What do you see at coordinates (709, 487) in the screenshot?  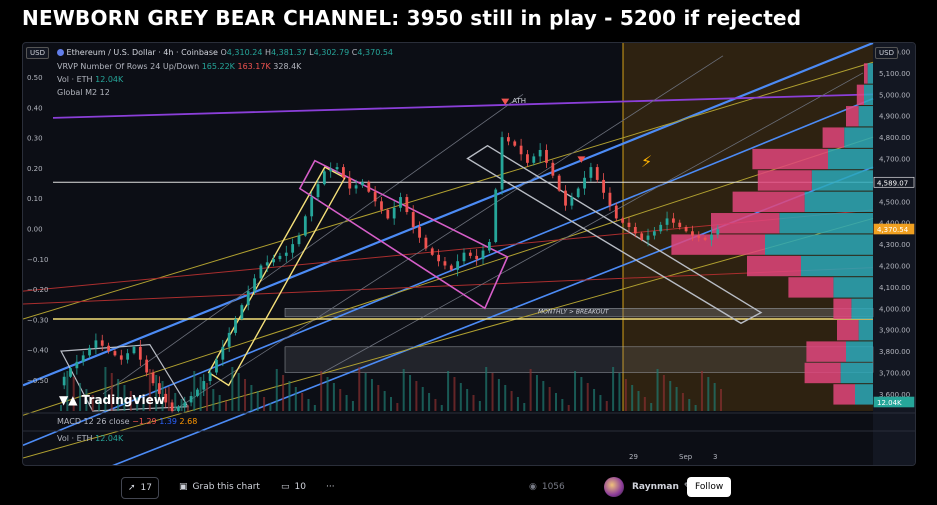 I see `follow-button: Follow` at bounding box center [709, 487].